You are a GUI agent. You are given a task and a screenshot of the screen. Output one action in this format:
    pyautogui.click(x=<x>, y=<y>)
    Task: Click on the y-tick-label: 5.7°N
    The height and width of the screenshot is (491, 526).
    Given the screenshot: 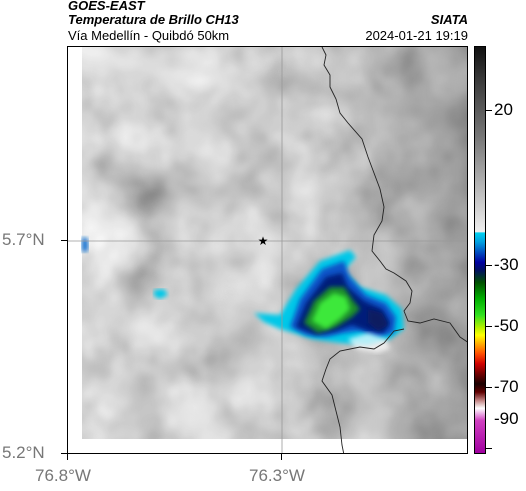 What is the action you would take?
    pyautogui.click(x=23, y=239)
    